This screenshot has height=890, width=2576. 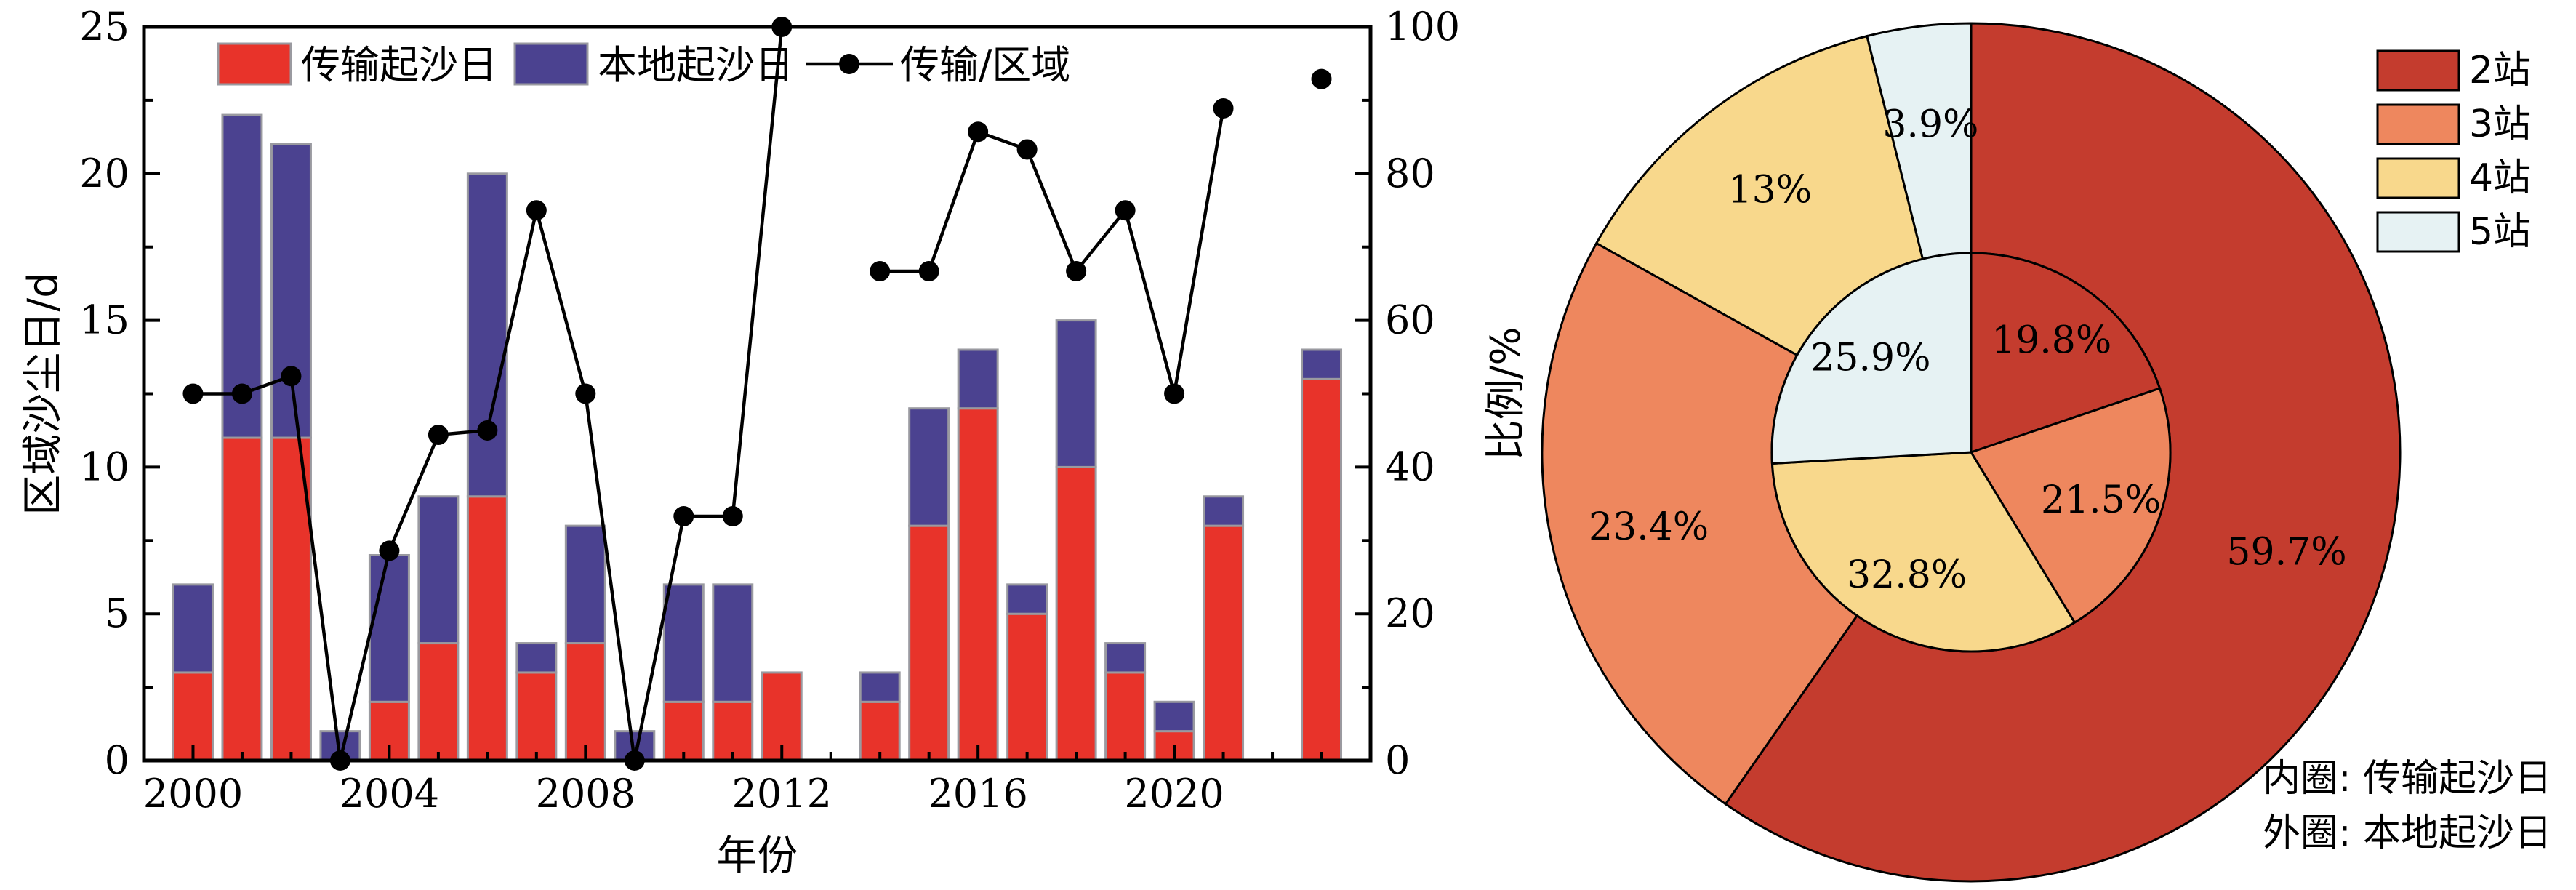 What do you see at coordinates (241, 393) in the screenshot?
I see `ratio-point-2001` at bounding box center [241, 393].